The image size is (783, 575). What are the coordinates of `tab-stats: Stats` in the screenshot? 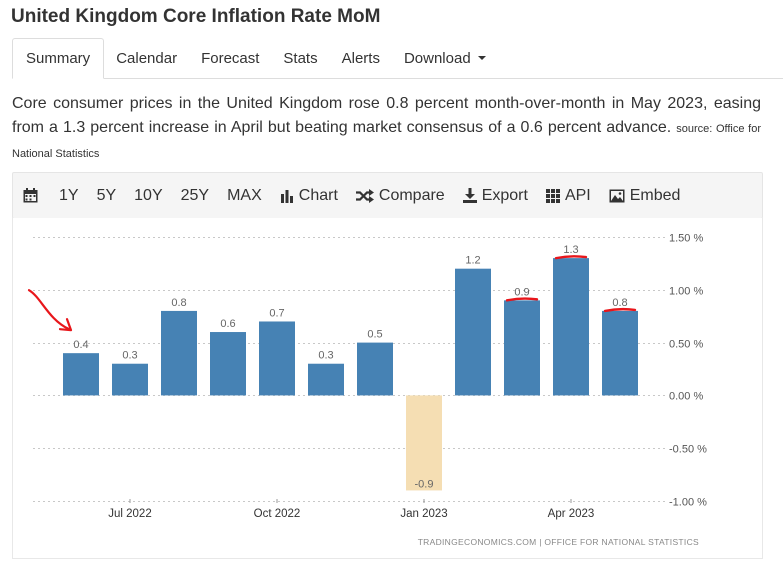 It's located at (300, 58).